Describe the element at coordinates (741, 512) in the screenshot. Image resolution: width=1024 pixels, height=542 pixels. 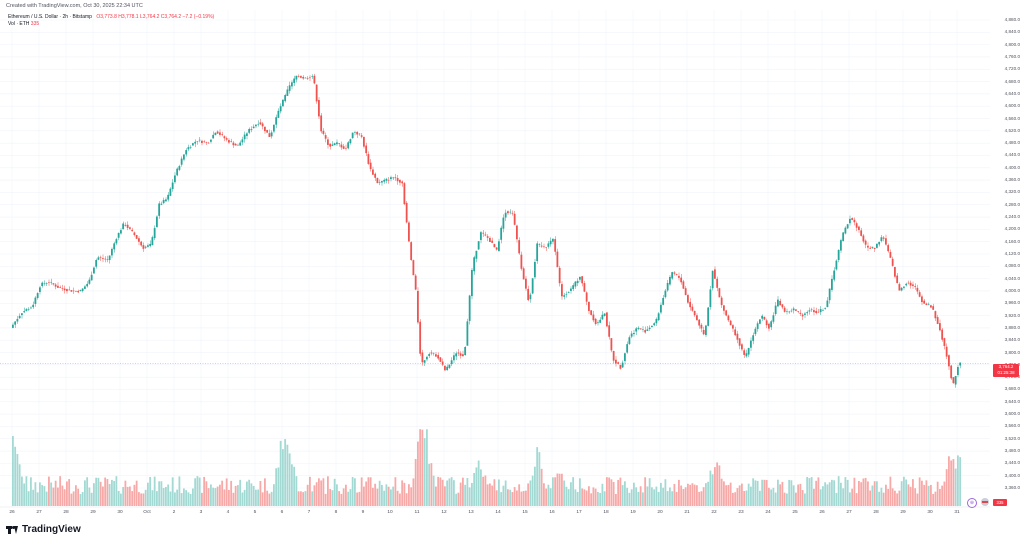
I see `time-axis-label: 23` at that location.